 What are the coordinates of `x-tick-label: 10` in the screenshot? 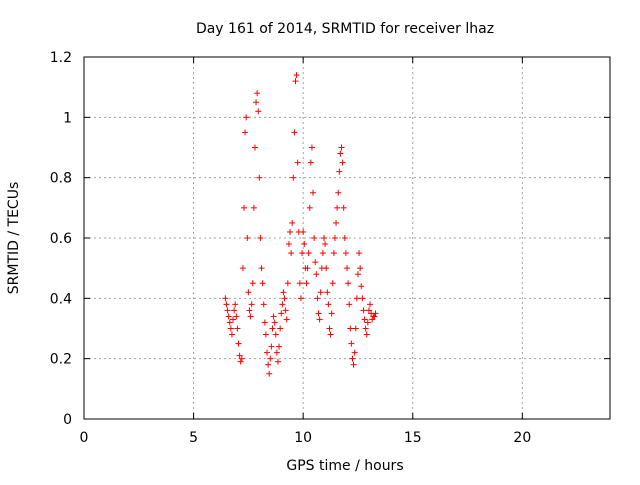 It's located at (303, 438).